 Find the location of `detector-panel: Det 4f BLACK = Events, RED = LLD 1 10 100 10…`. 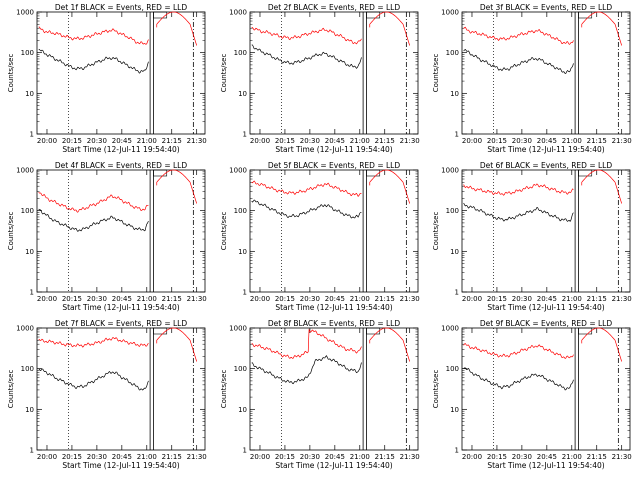

detector-panel: Det 4f BLACK = Events, RED = LLD 1 10 100 10… is located at coordinates (107, 236).